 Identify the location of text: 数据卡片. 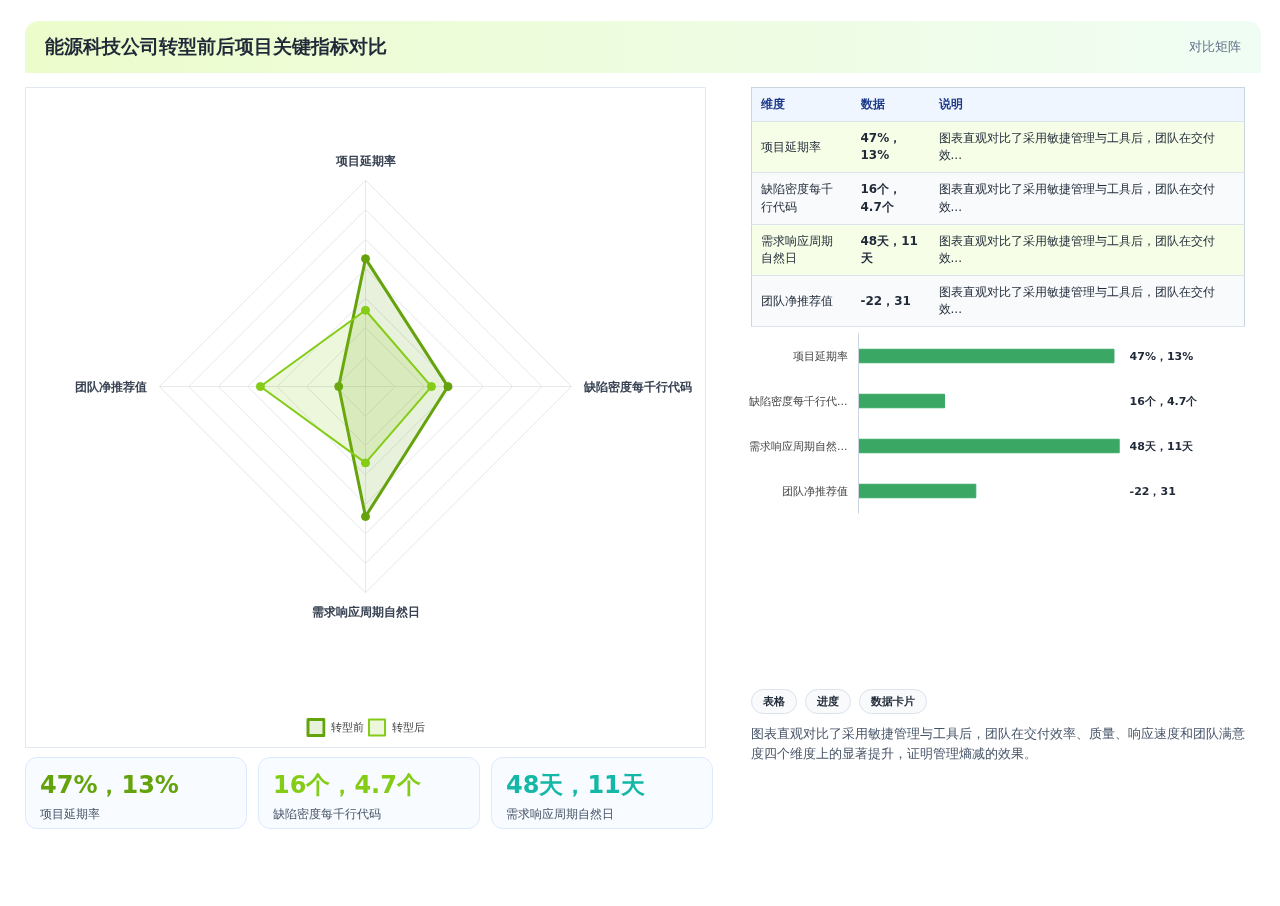
(893, 701).